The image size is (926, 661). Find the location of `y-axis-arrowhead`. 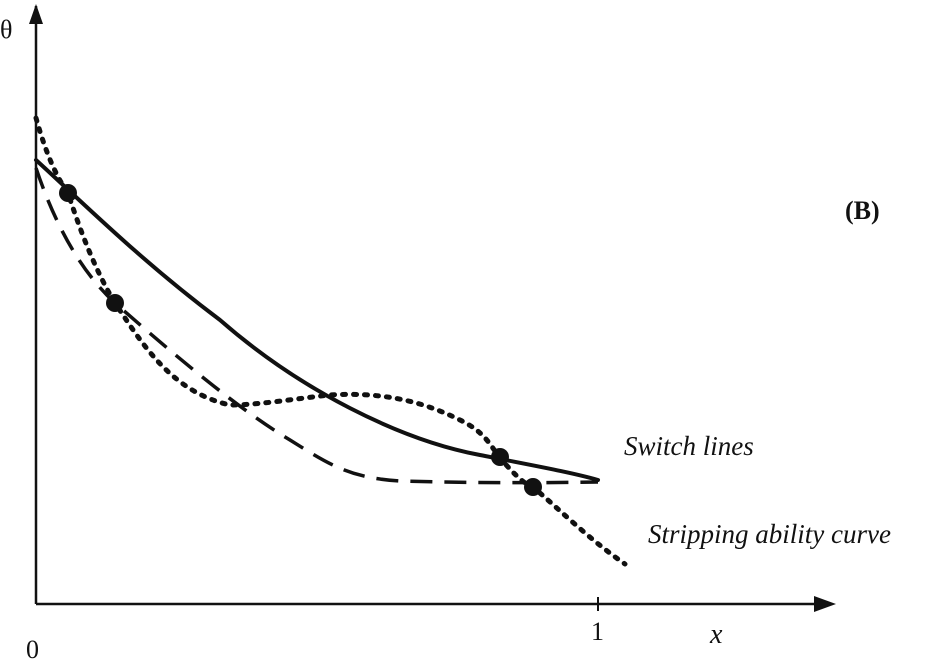

y-axis-arrowhead is located at coordinates (36, 14).